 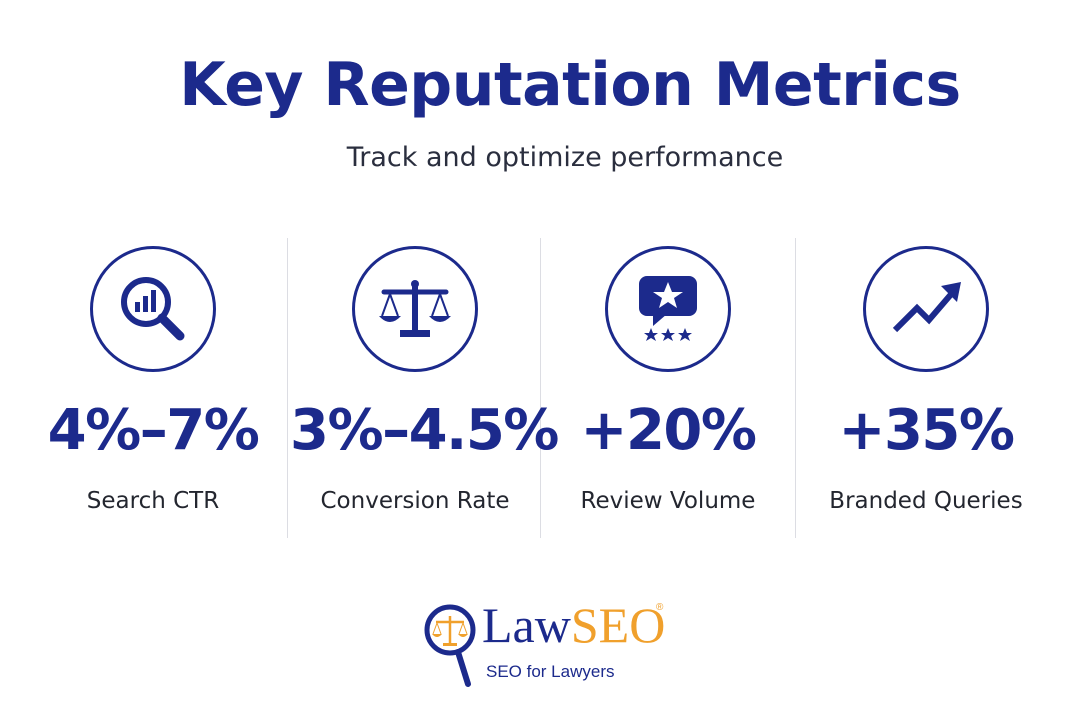 I want to click on logo-word-law: Law, so click(x=526, y=625).